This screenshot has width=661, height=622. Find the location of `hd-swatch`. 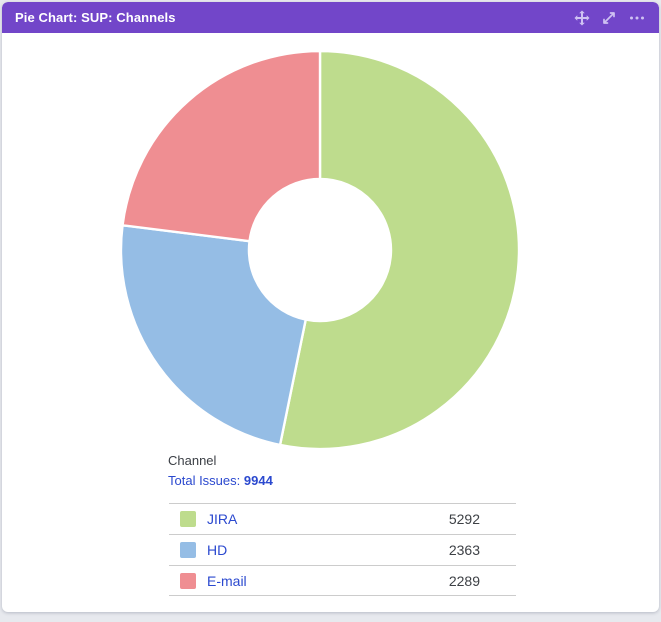

hd-swatch is located at coordinates (188, 550).